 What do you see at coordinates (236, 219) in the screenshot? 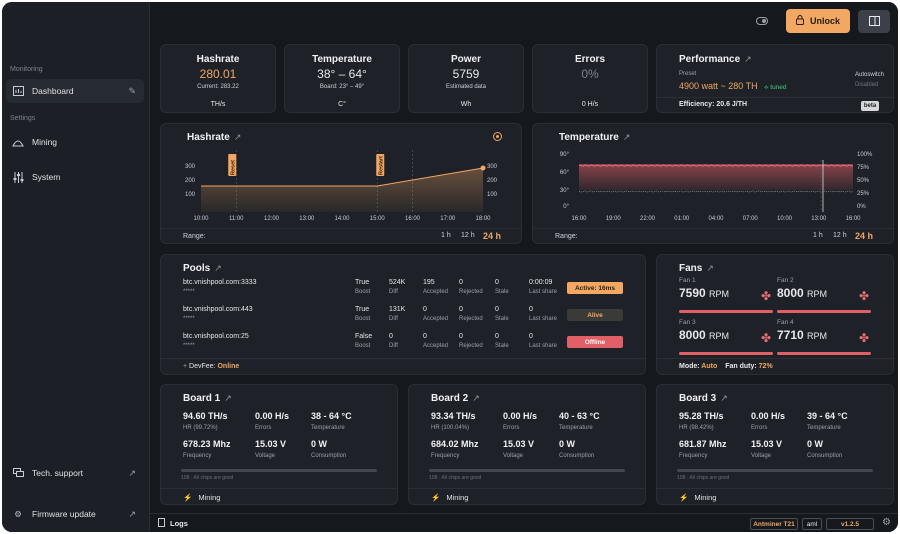
I see `x-tick-label: 11:00` at bounding box center [236, 219].